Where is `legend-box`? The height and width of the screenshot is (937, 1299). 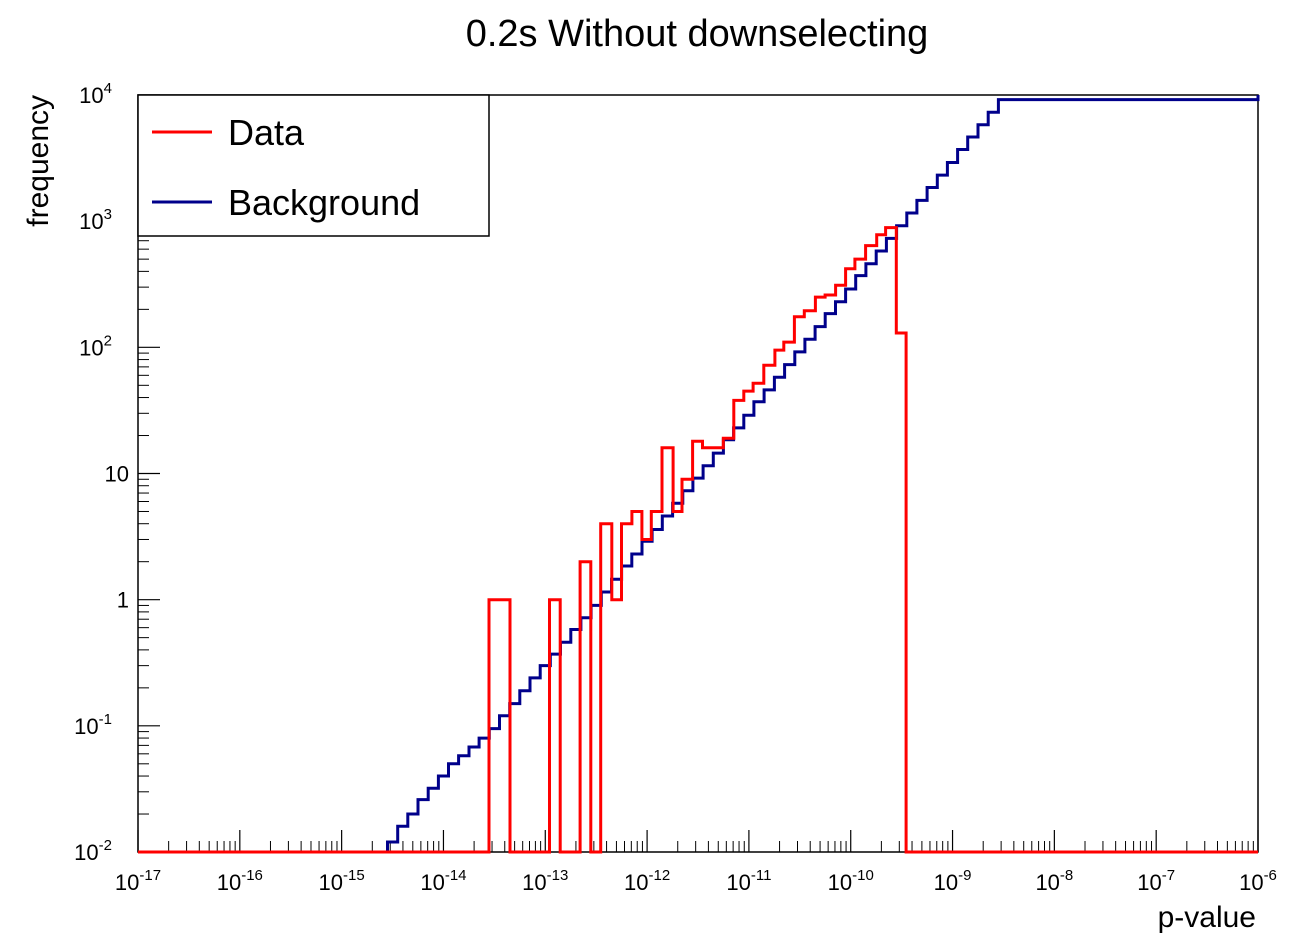
legend-box is located at coordinates (313, 165).